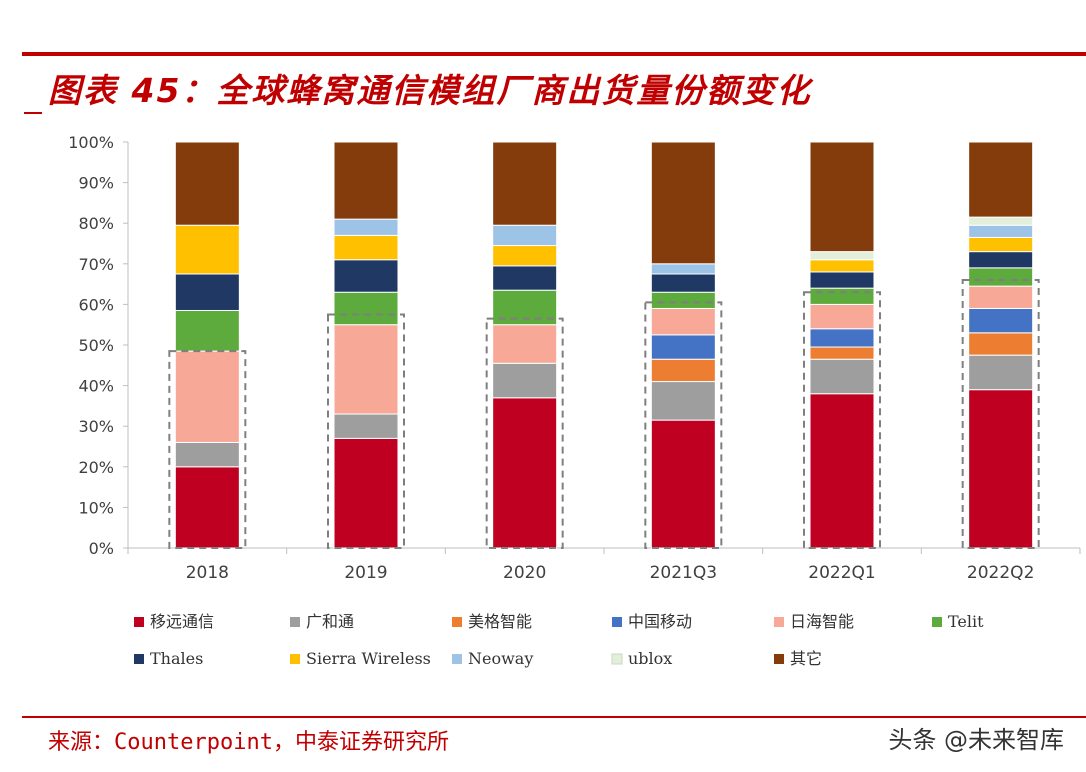 The width and height of the screenshot is (1086, 772). I want to click on source-note: 来源：Counterpoint，中泰证券研究所, so click(248, 742).